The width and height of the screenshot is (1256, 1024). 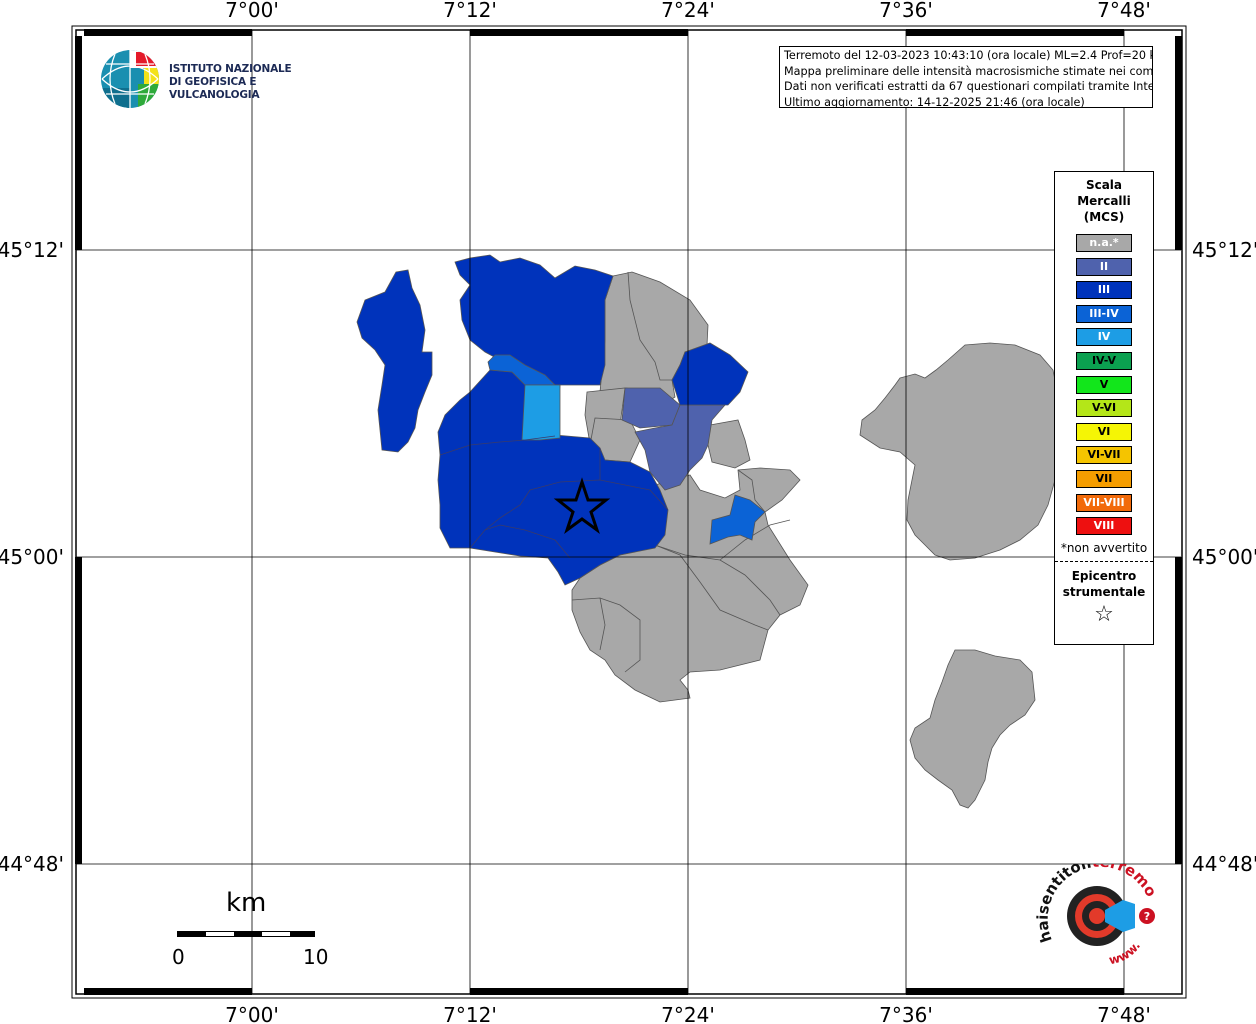 I want to click on hst-logo-graphic: haisentitoilterremoto.it www. ?, so click(x=1095, y=908).